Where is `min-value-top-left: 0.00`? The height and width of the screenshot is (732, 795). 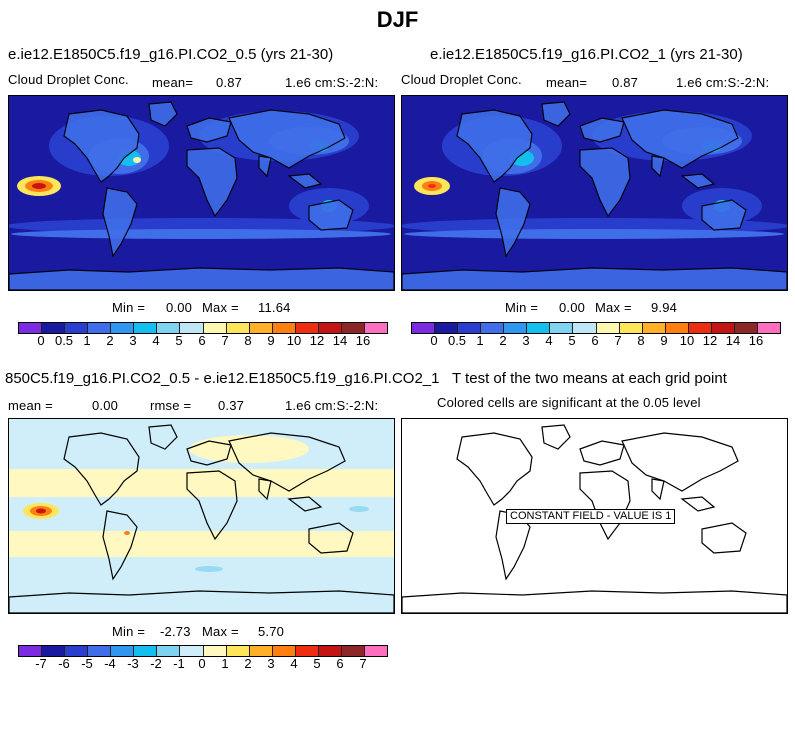
min-value-top-left: 0.00 is located at coordinates (179, 307).